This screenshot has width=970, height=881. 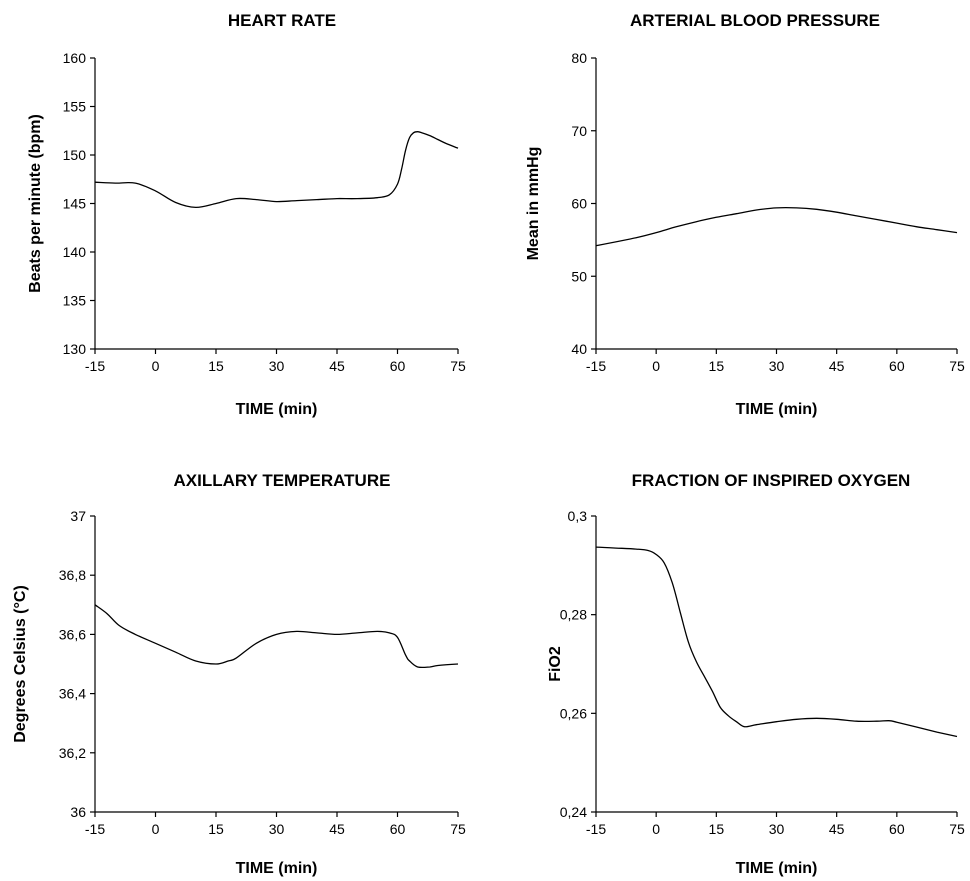 I want to click on y-tick-label: 130, so click(x=75, y=349).